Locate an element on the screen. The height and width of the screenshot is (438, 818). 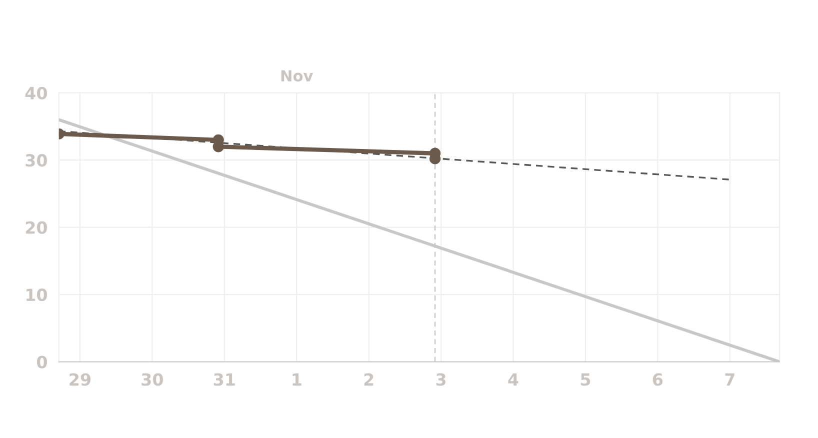
x-tick-label: 4 is located at coordinates (513, 379).